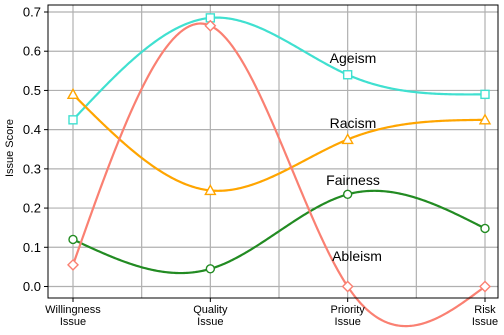 The image size is (504, 335). Describe the element at coordinates (32, 168) in the screenshot. I see `y-tick-label: 0.3` at that location.